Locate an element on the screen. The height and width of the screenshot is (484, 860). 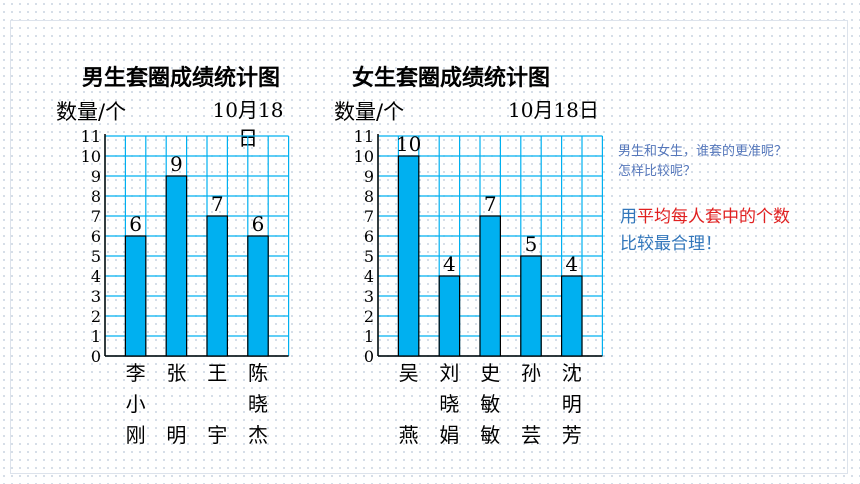
category-label: 吴燕 is located at coordinates (409, 404).